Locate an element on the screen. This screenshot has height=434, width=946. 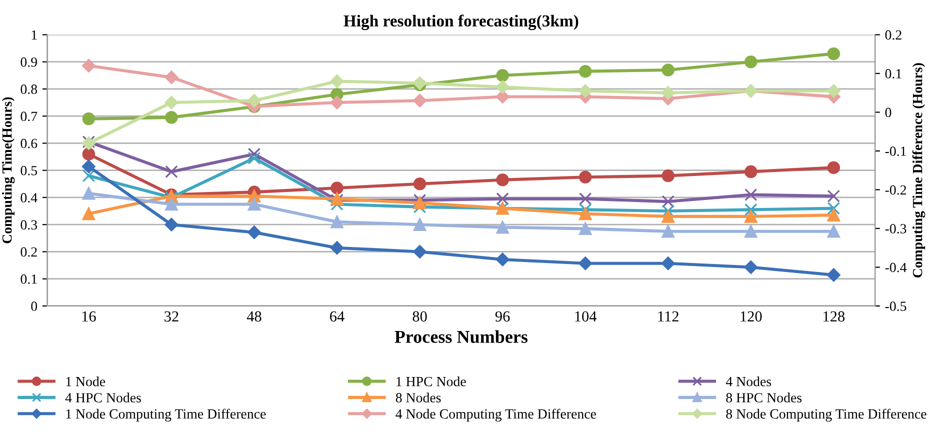
x-tick-label: 128 is located at coordinates (834, 316).